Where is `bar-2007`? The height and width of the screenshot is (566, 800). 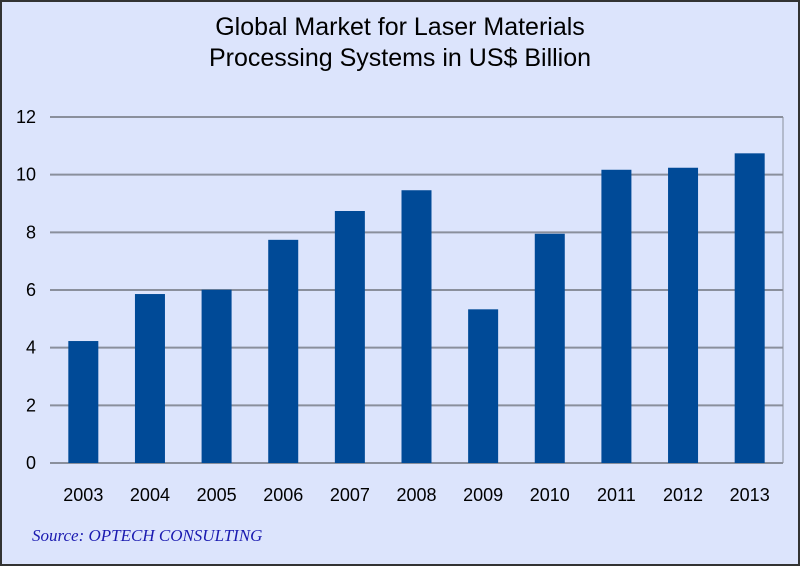
bar-2007 is located at coordinates (349, 336).